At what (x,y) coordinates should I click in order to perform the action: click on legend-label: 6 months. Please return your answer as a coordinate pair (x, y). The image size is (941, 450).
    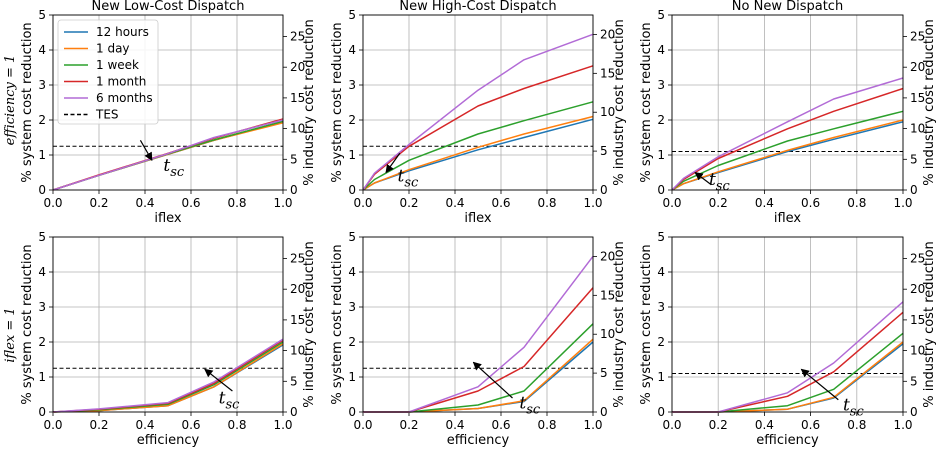
    Looking at the image, I should click on (124, 98).